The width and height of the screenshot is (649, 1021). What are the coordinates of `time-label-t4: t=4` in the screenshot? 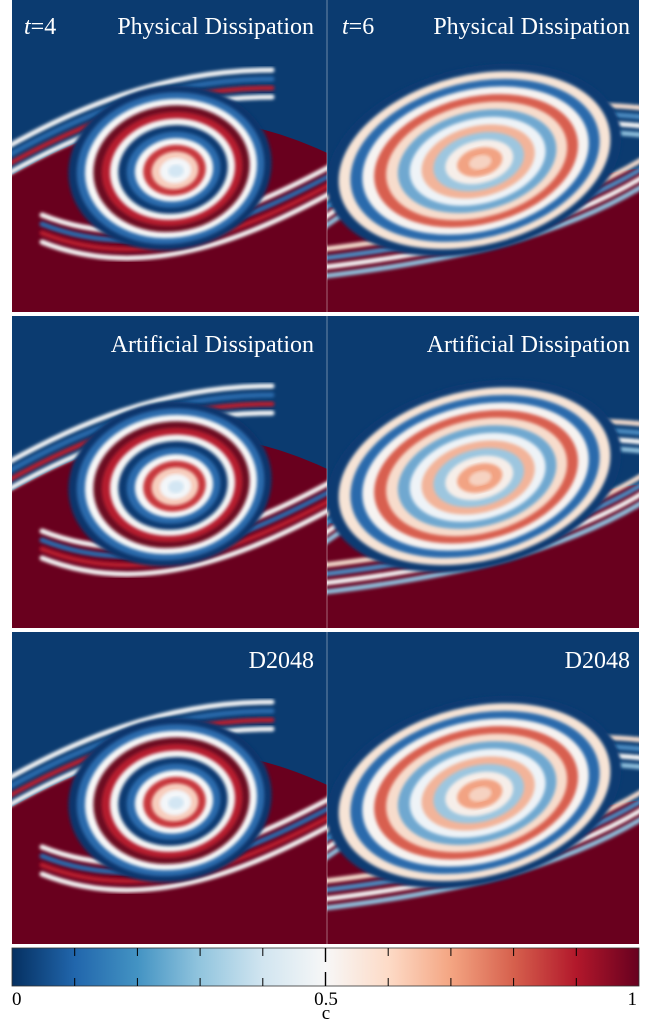 It's located at (40, 27).